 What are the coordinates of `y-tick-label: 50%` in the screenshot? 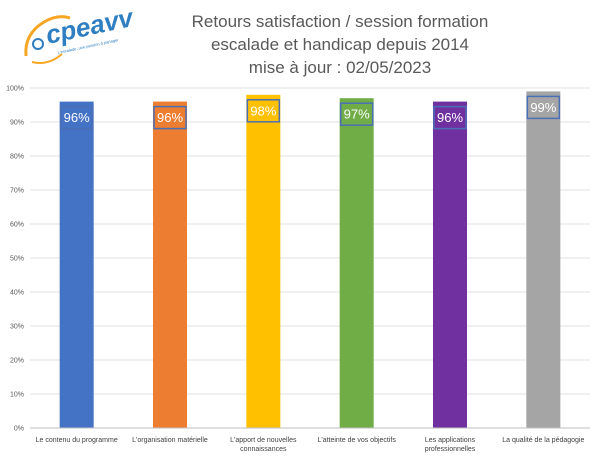 It's located at (17, 259).